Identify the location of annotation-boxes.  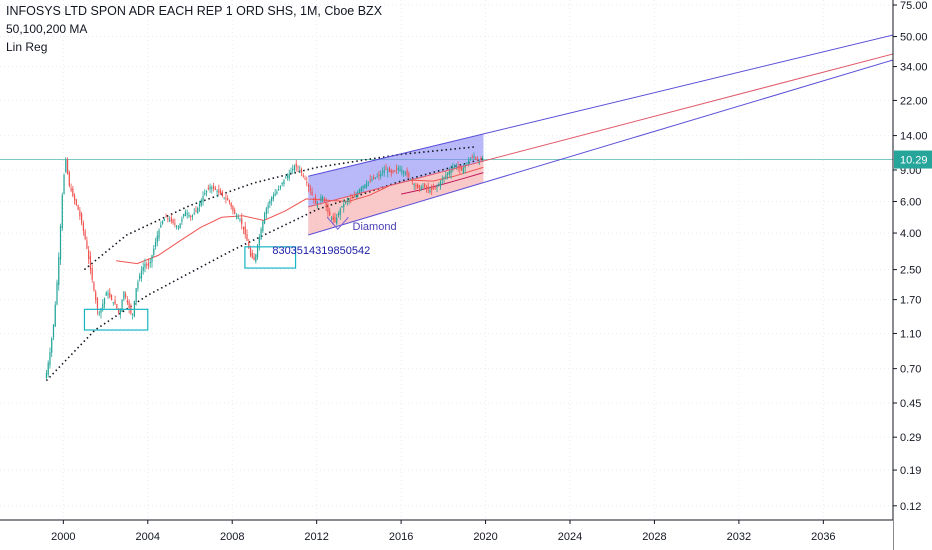
(190, 288).